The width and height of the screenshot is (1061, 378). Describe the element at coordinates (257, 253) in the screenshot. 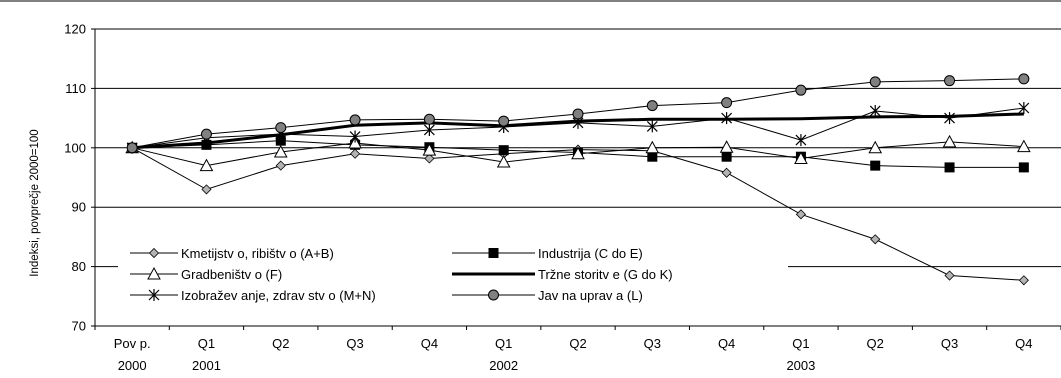

I see `legend-label: Kmetijstv o, ribištv o (A+B)` at that location.